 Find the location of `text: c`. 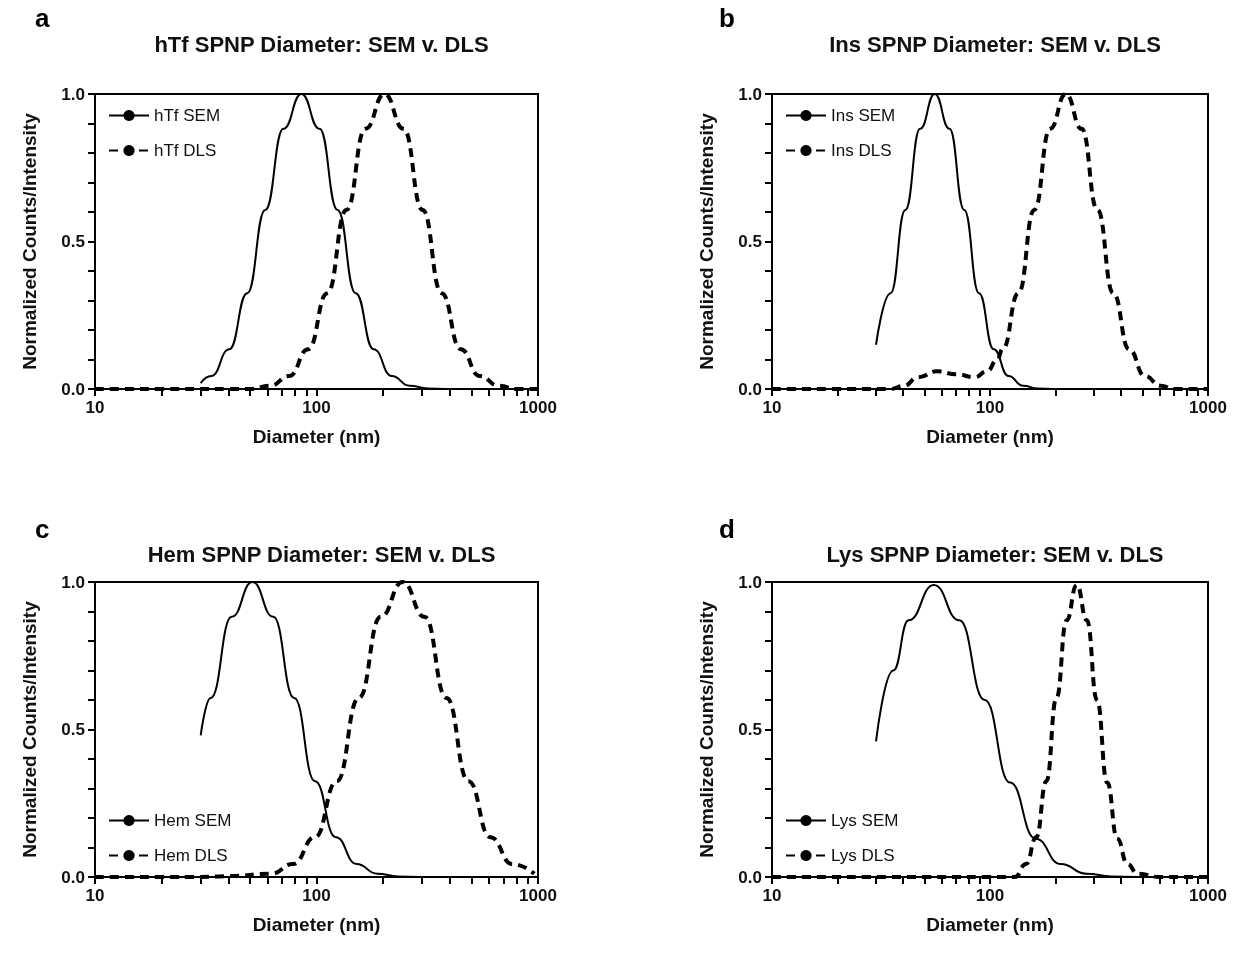

text: c is located at coordinates (42, 529).